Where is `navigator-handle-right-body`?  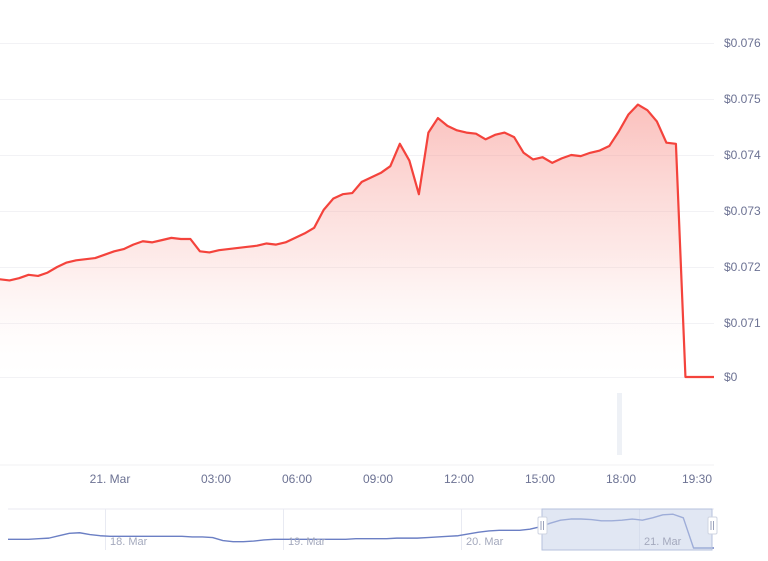 navigator-handle-right-body is located at coordinates (712, 525).